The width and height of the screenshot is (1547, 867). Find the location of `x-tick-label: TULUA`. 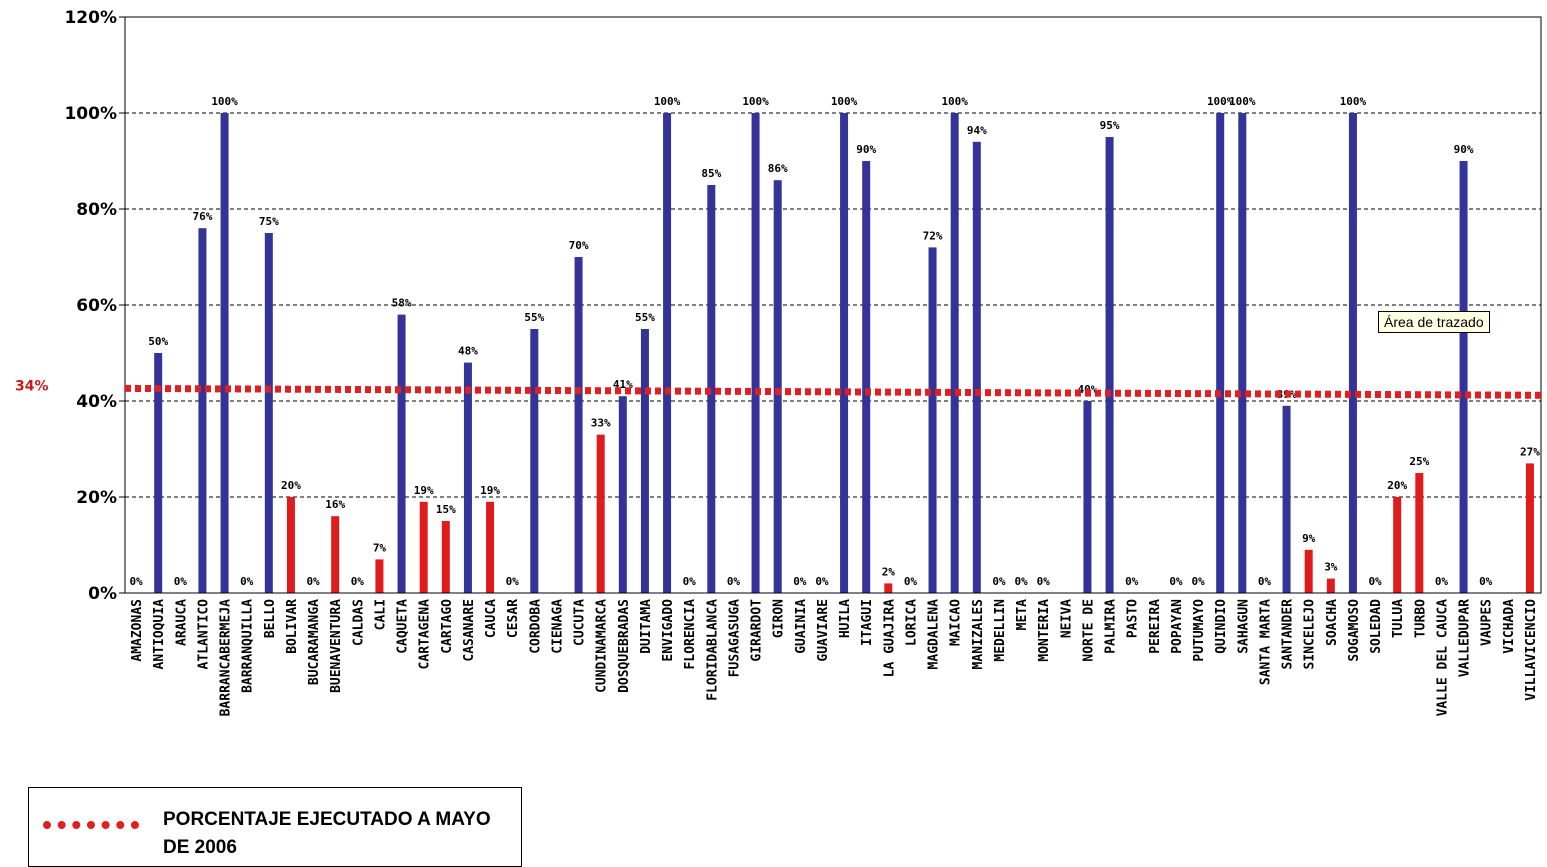

x-tick-label: TULUA is located at coordinates (1398, 618).